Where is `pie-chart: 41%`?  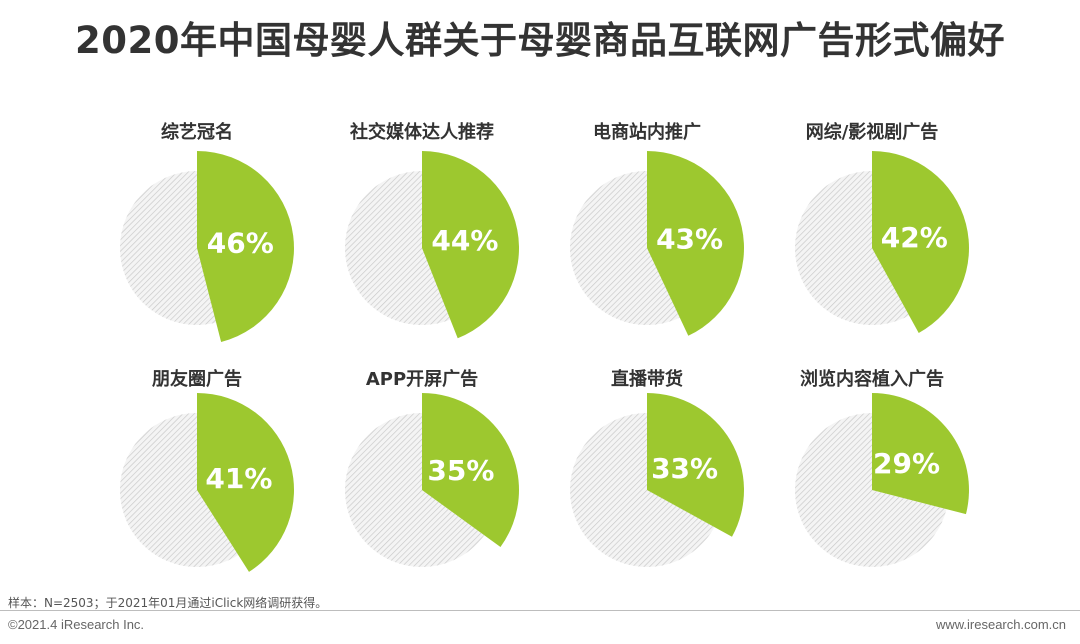 pie-chart: 41% is located at coordinates (207, 482).